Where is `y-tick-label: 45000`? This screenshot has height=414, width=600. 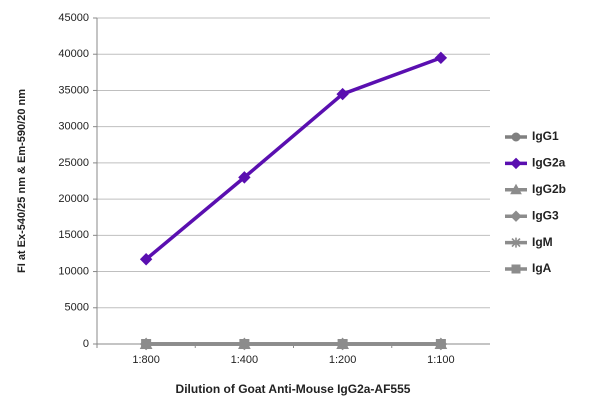
y-tick-label: 45000 is located at coordinates (73, 18).